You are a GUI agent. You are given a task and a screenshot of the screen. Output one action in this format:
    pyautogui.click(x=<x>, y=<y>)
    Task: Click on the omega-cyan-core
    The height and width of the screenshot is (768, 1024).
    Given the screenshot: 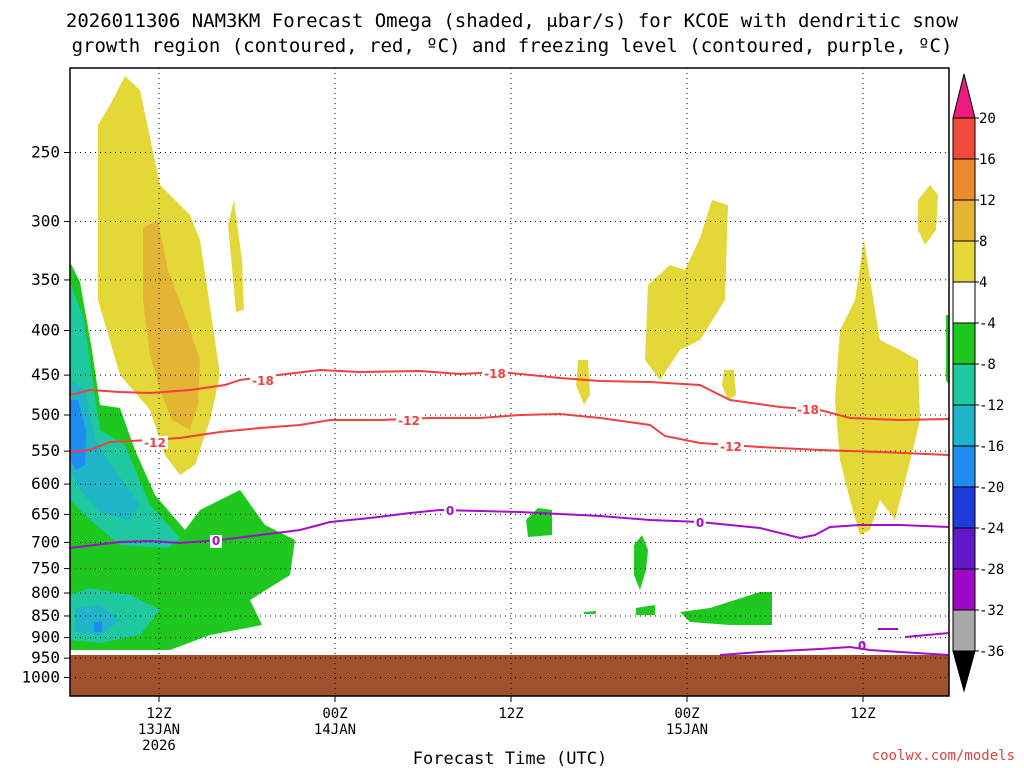 What is the action you would take?
    pyautogui.click(x=105, y=507)
    